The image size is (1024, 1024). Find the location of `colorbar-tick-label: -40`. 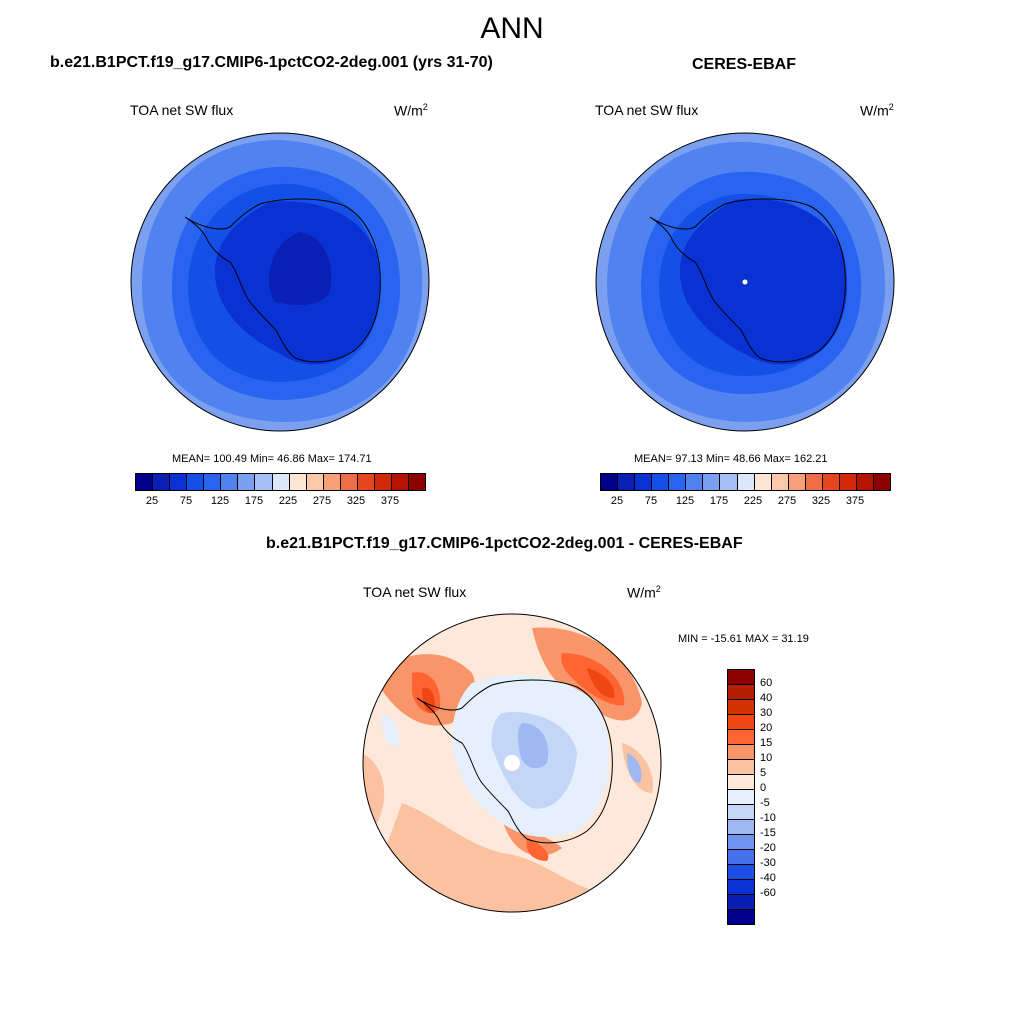

colorbar-tick-label: -40 is located at coordinates (768, 878).